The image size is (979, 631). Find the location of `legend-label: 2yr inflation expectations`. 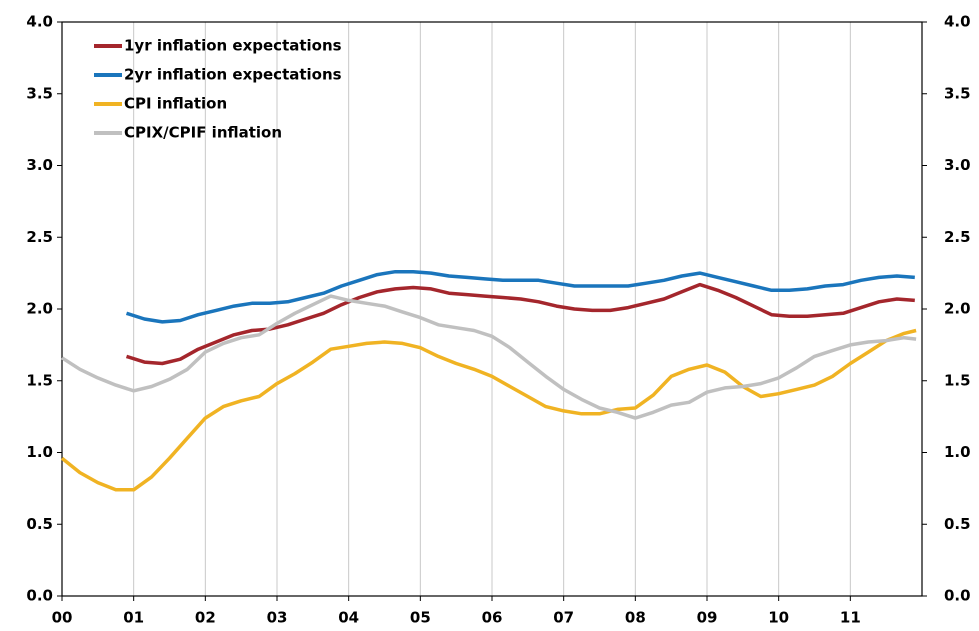

legend-label: 2yr inflation expectations is located at coordinates (233, 75).